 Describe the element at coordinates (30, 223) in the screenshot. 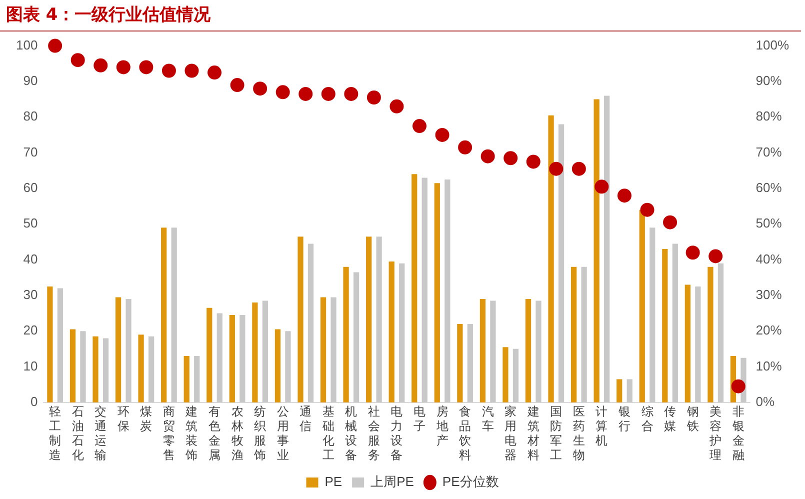

I see `y-tick-label: 50` at that location.